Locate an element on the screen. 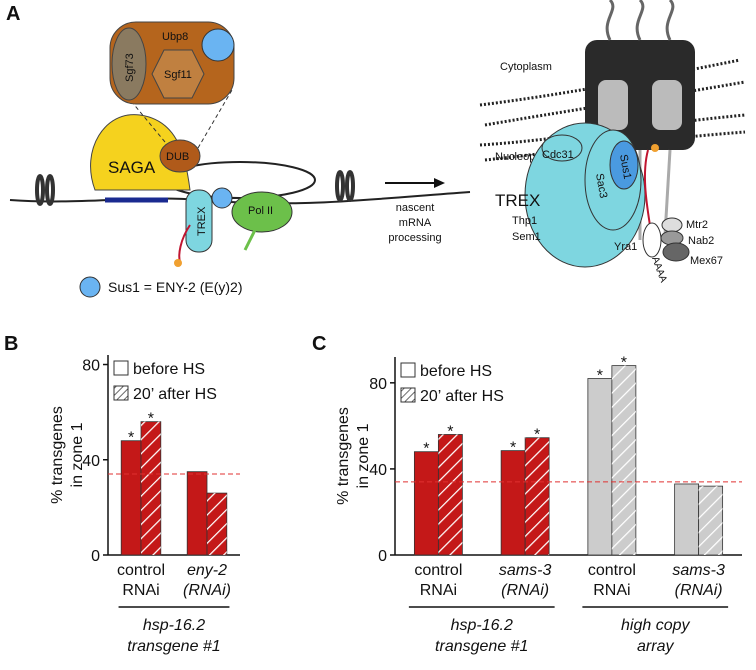 The image size is (756, 670). label: mRNA is located at coordinates (415, 223).